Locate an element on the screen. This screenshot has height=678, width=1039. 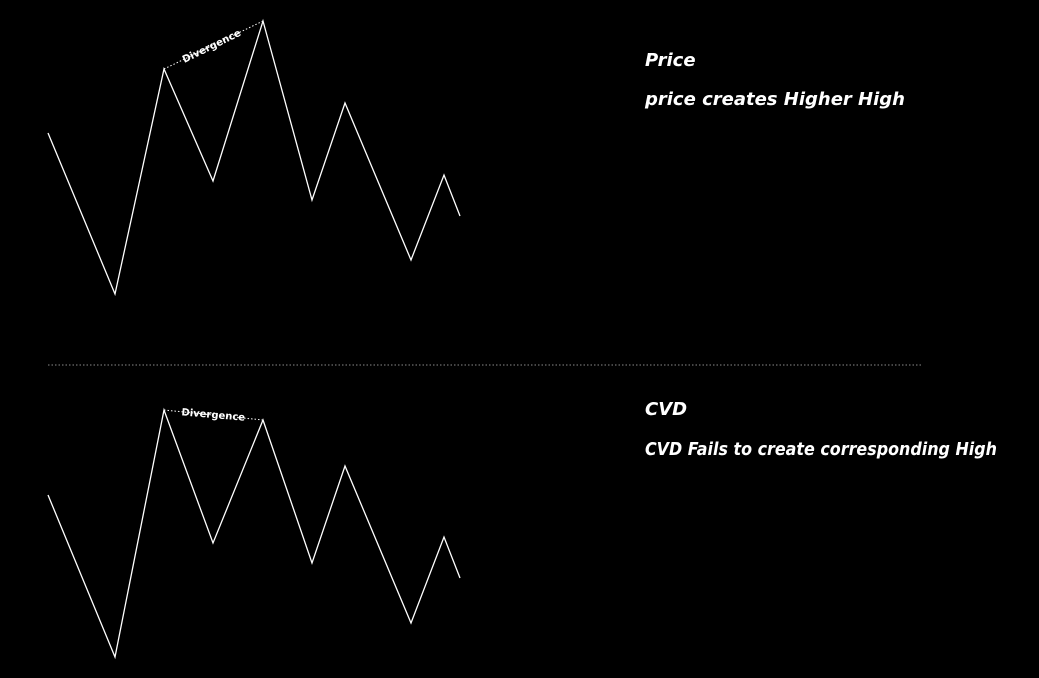
cvd-zigzag-line is located at coordinates (254, 533).